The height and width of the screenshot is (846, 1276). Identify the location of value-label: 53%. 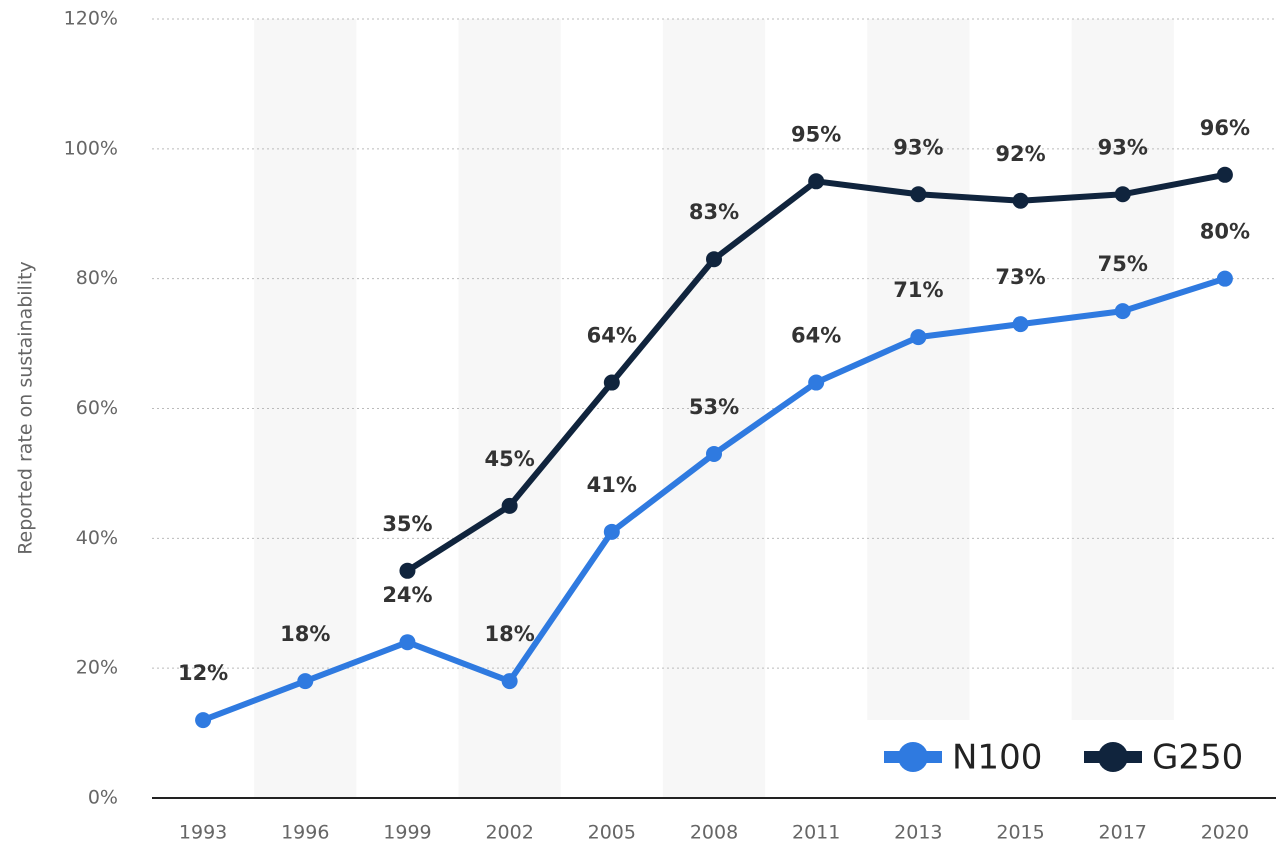
(714, 407).